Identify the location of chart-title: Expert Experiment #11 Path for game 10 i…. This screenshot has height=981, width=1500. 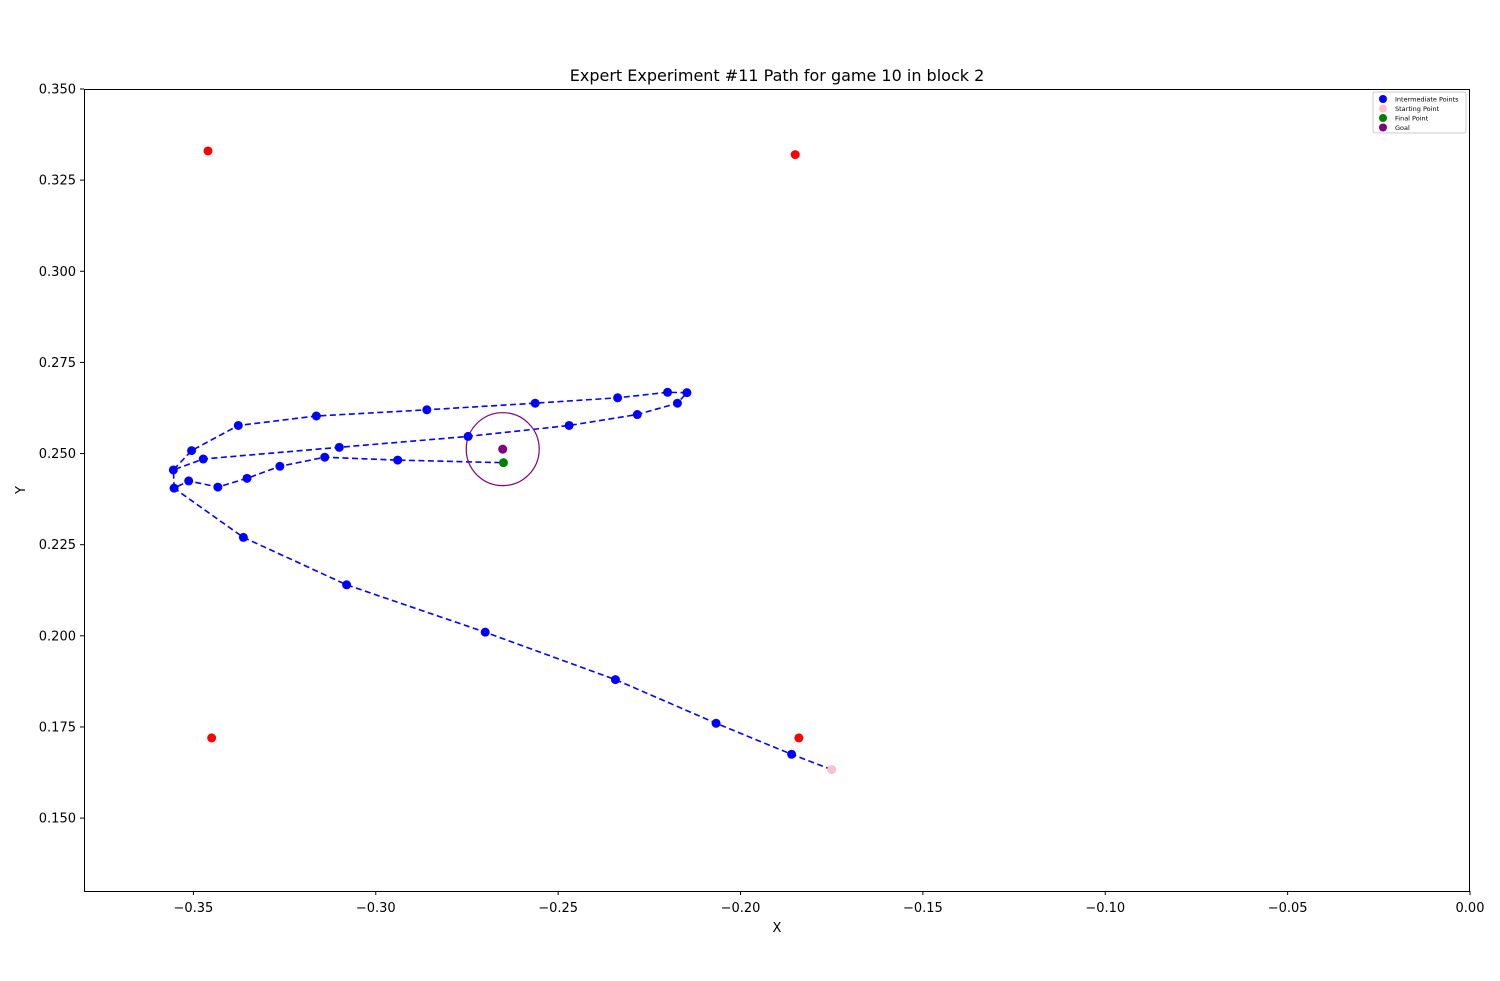
(777, 75).